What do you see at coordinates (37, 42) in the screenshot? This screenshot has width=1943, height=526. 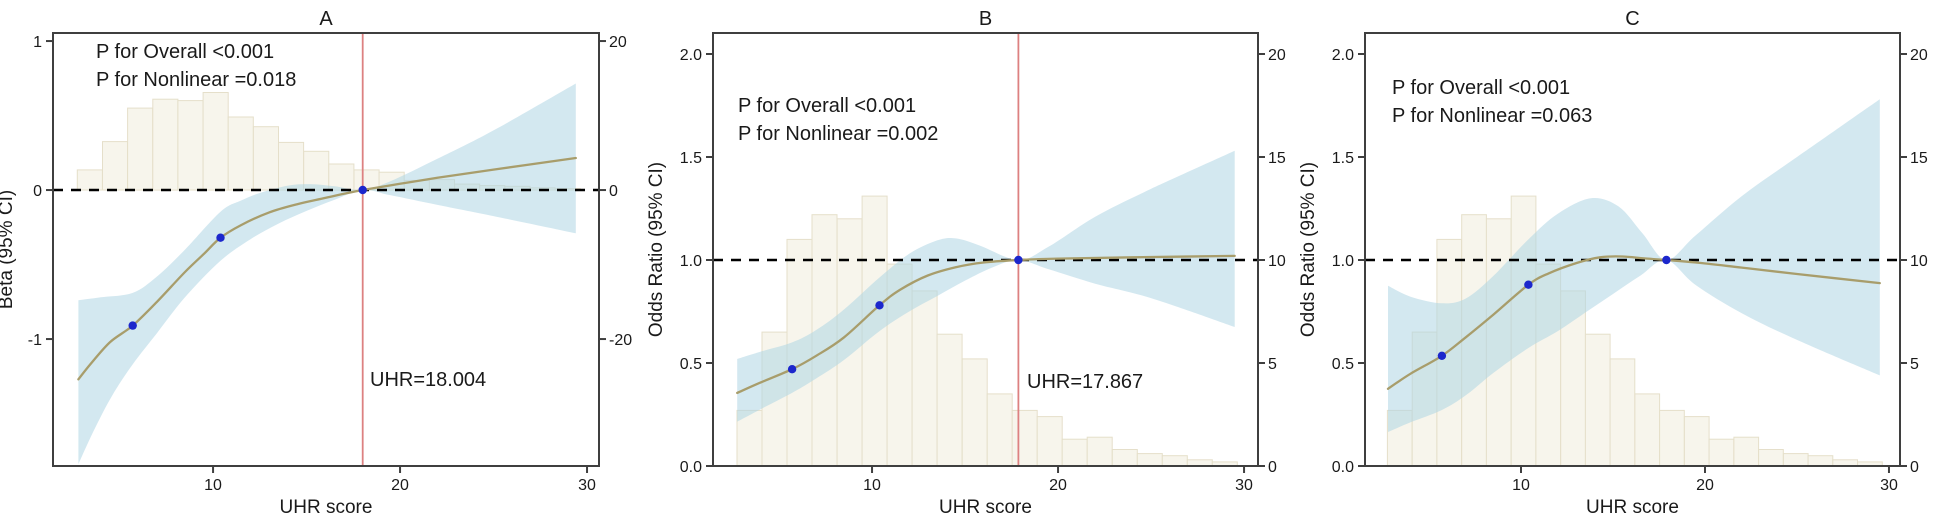 I see `y-tick-label-left: 1` at bounding box center [37, 42].